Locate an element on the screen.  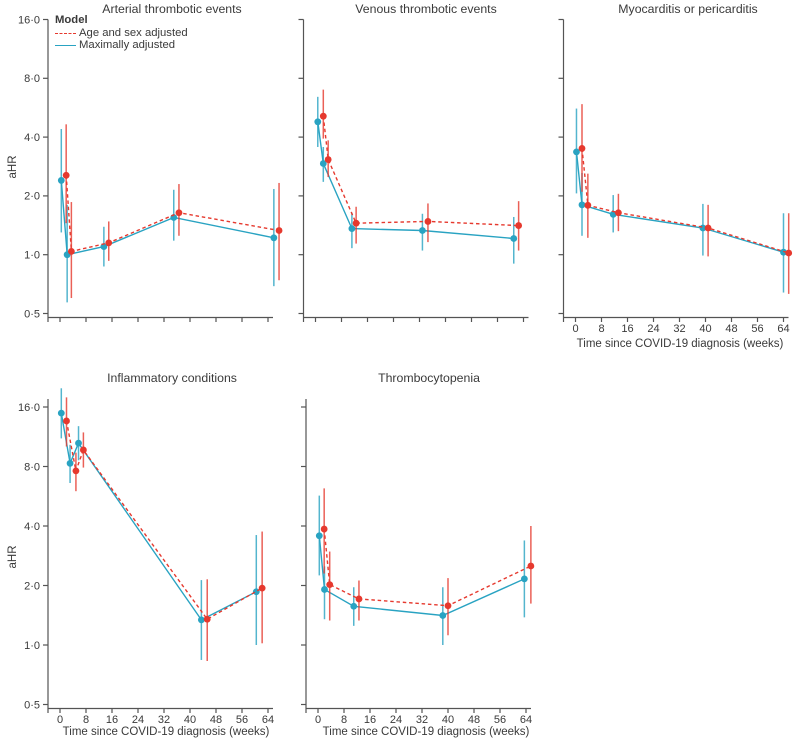
x-axis-title-thrombocytopenia: Time since COVID-19 diagnosis (weeks) is located at coordinates (426, 732).